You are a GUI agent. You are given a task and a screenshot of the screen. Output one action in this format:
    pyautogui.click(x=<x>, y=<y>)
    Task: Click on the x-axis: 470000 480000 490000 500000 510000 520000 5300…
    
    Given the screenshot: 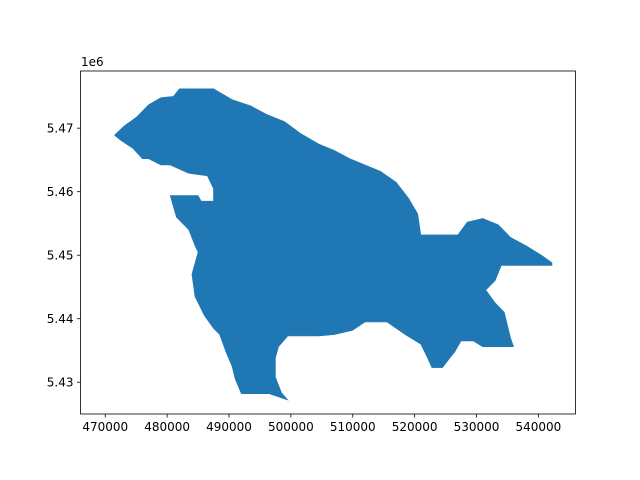 What is the action you would take?
    pyautogui.click(x=321, y=424)
    